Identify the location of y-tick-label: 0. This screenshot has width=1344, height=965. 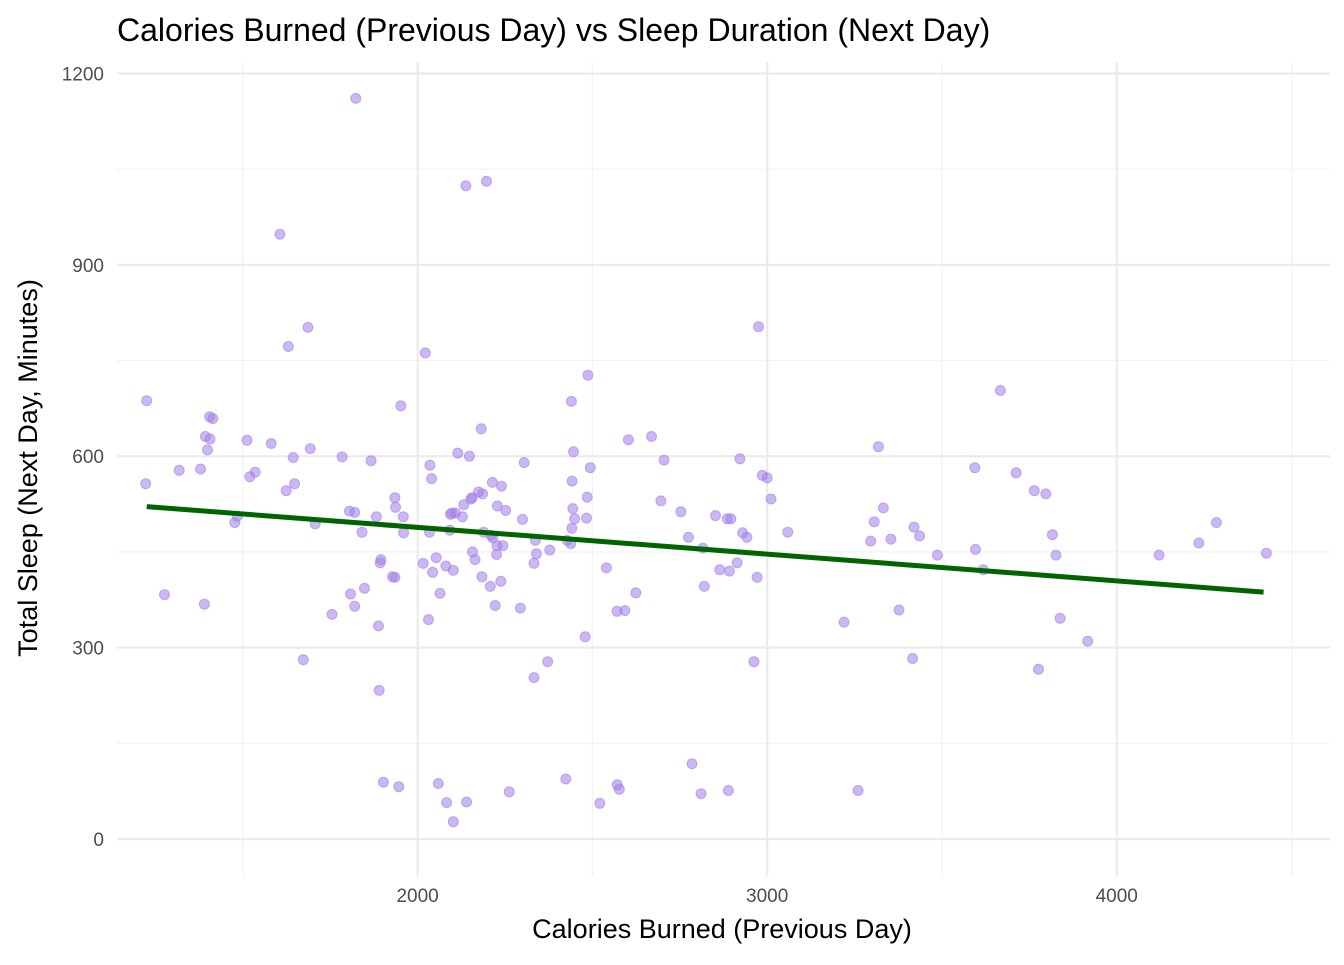
(98, 840).